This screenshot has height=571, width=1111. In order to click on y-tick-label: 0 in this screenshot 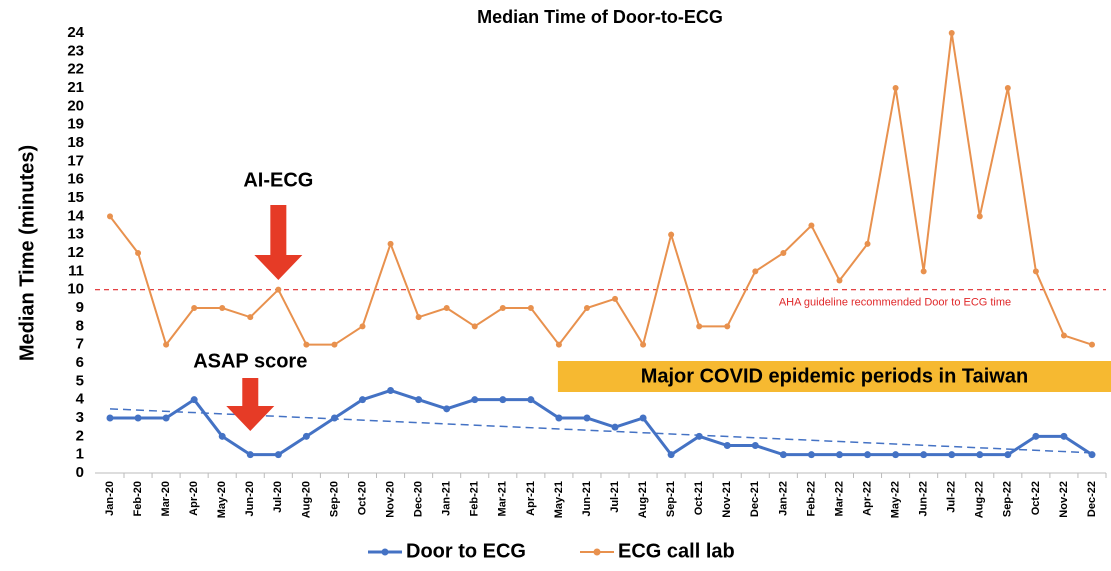, I will do `click(80, 472)`.